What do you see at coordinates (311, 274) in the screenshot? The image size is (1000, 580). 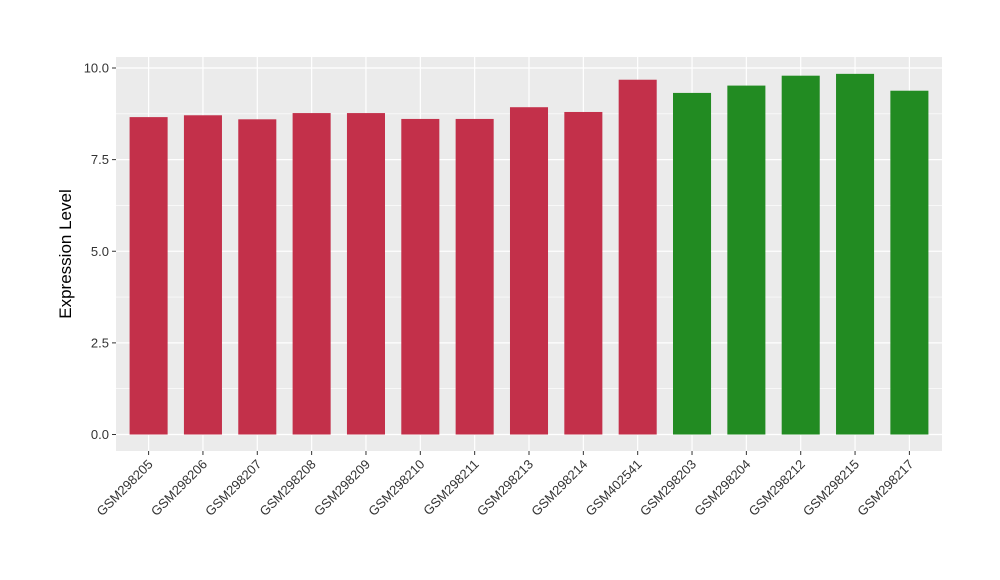 I see `bar-GSM298208` at bounding box center [311, 274].